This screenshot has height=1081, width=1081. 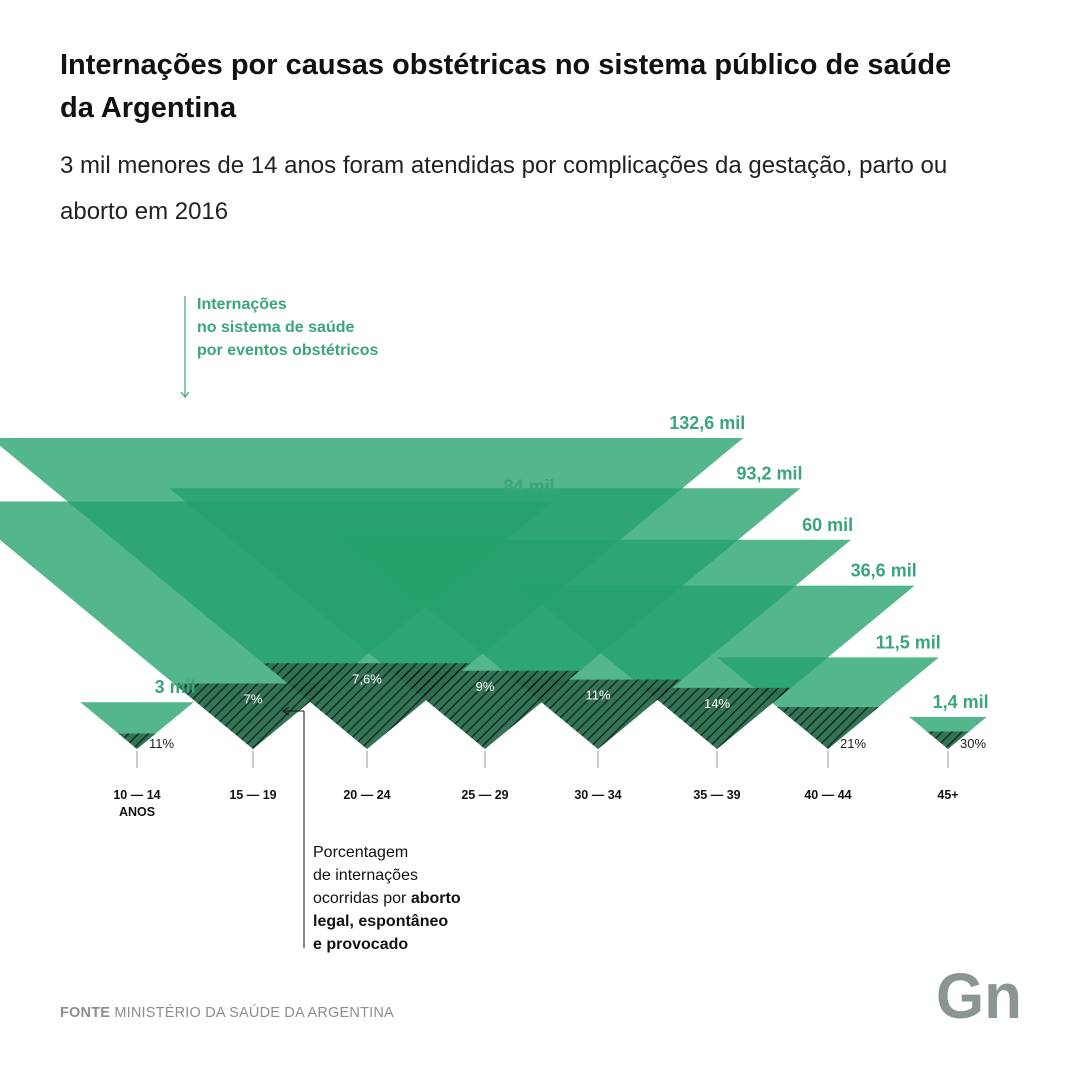 What do you see at coordinates (367, 678) in the screenshot?
I see `percent-label: 7,6%` at bounding box center [367, 678].